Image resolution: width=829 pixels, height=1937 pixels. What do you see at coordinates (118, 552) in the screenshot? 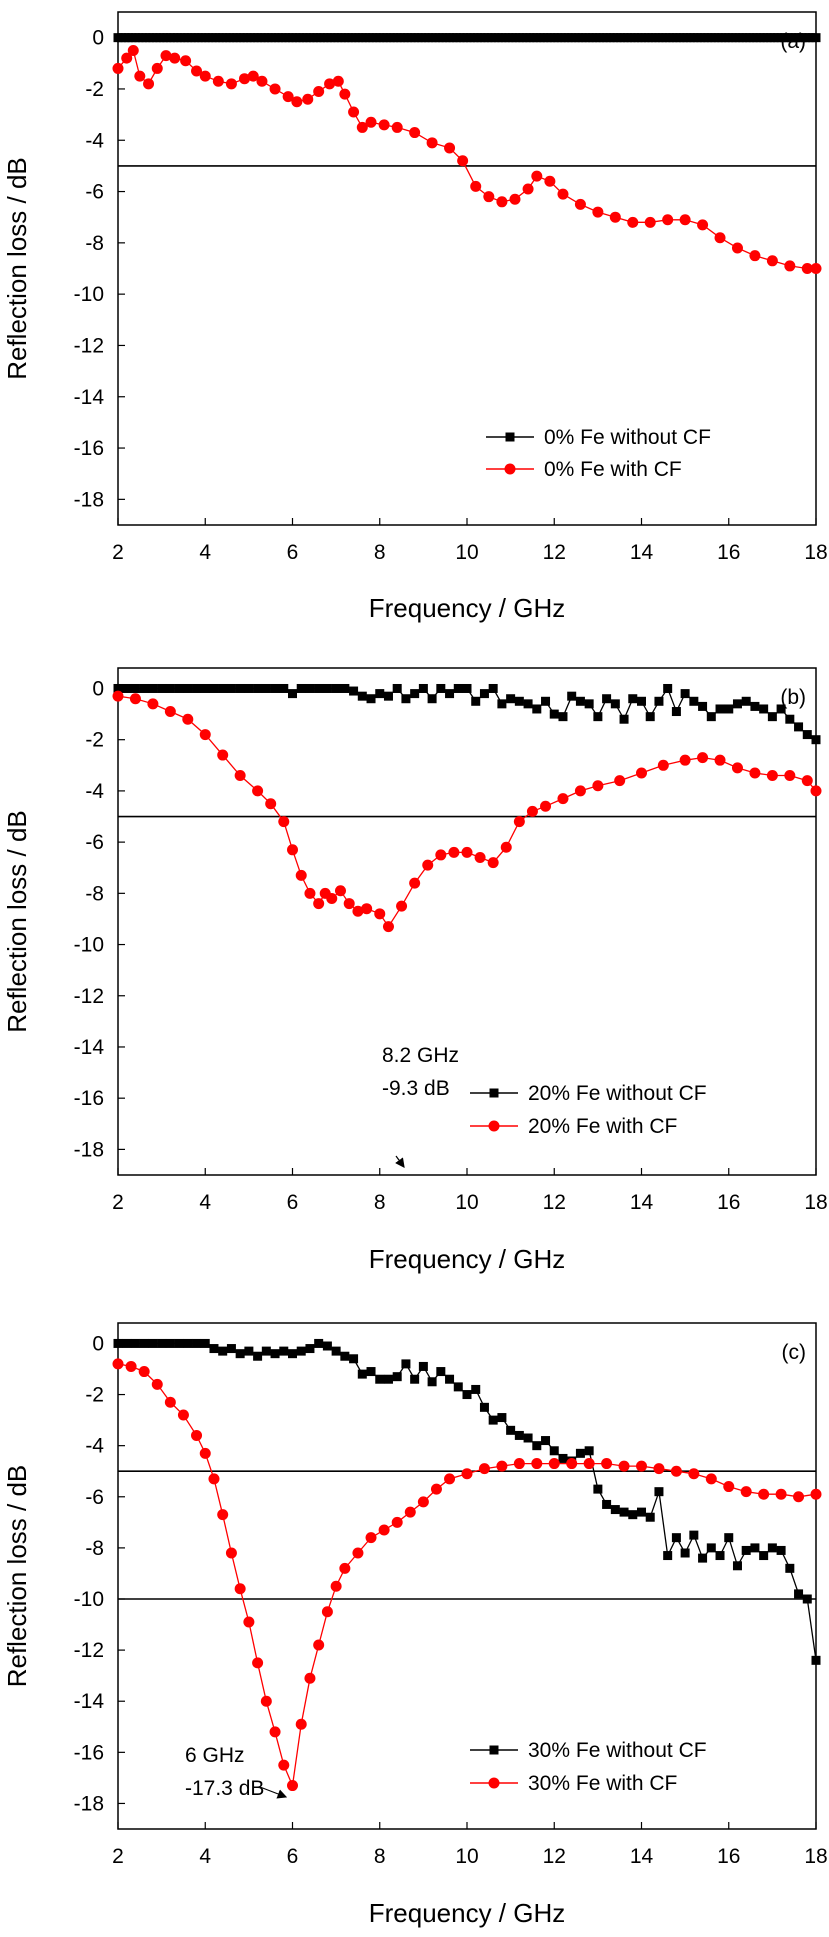
I see `x-tick-label: 2` at bounding box center [118, 552].